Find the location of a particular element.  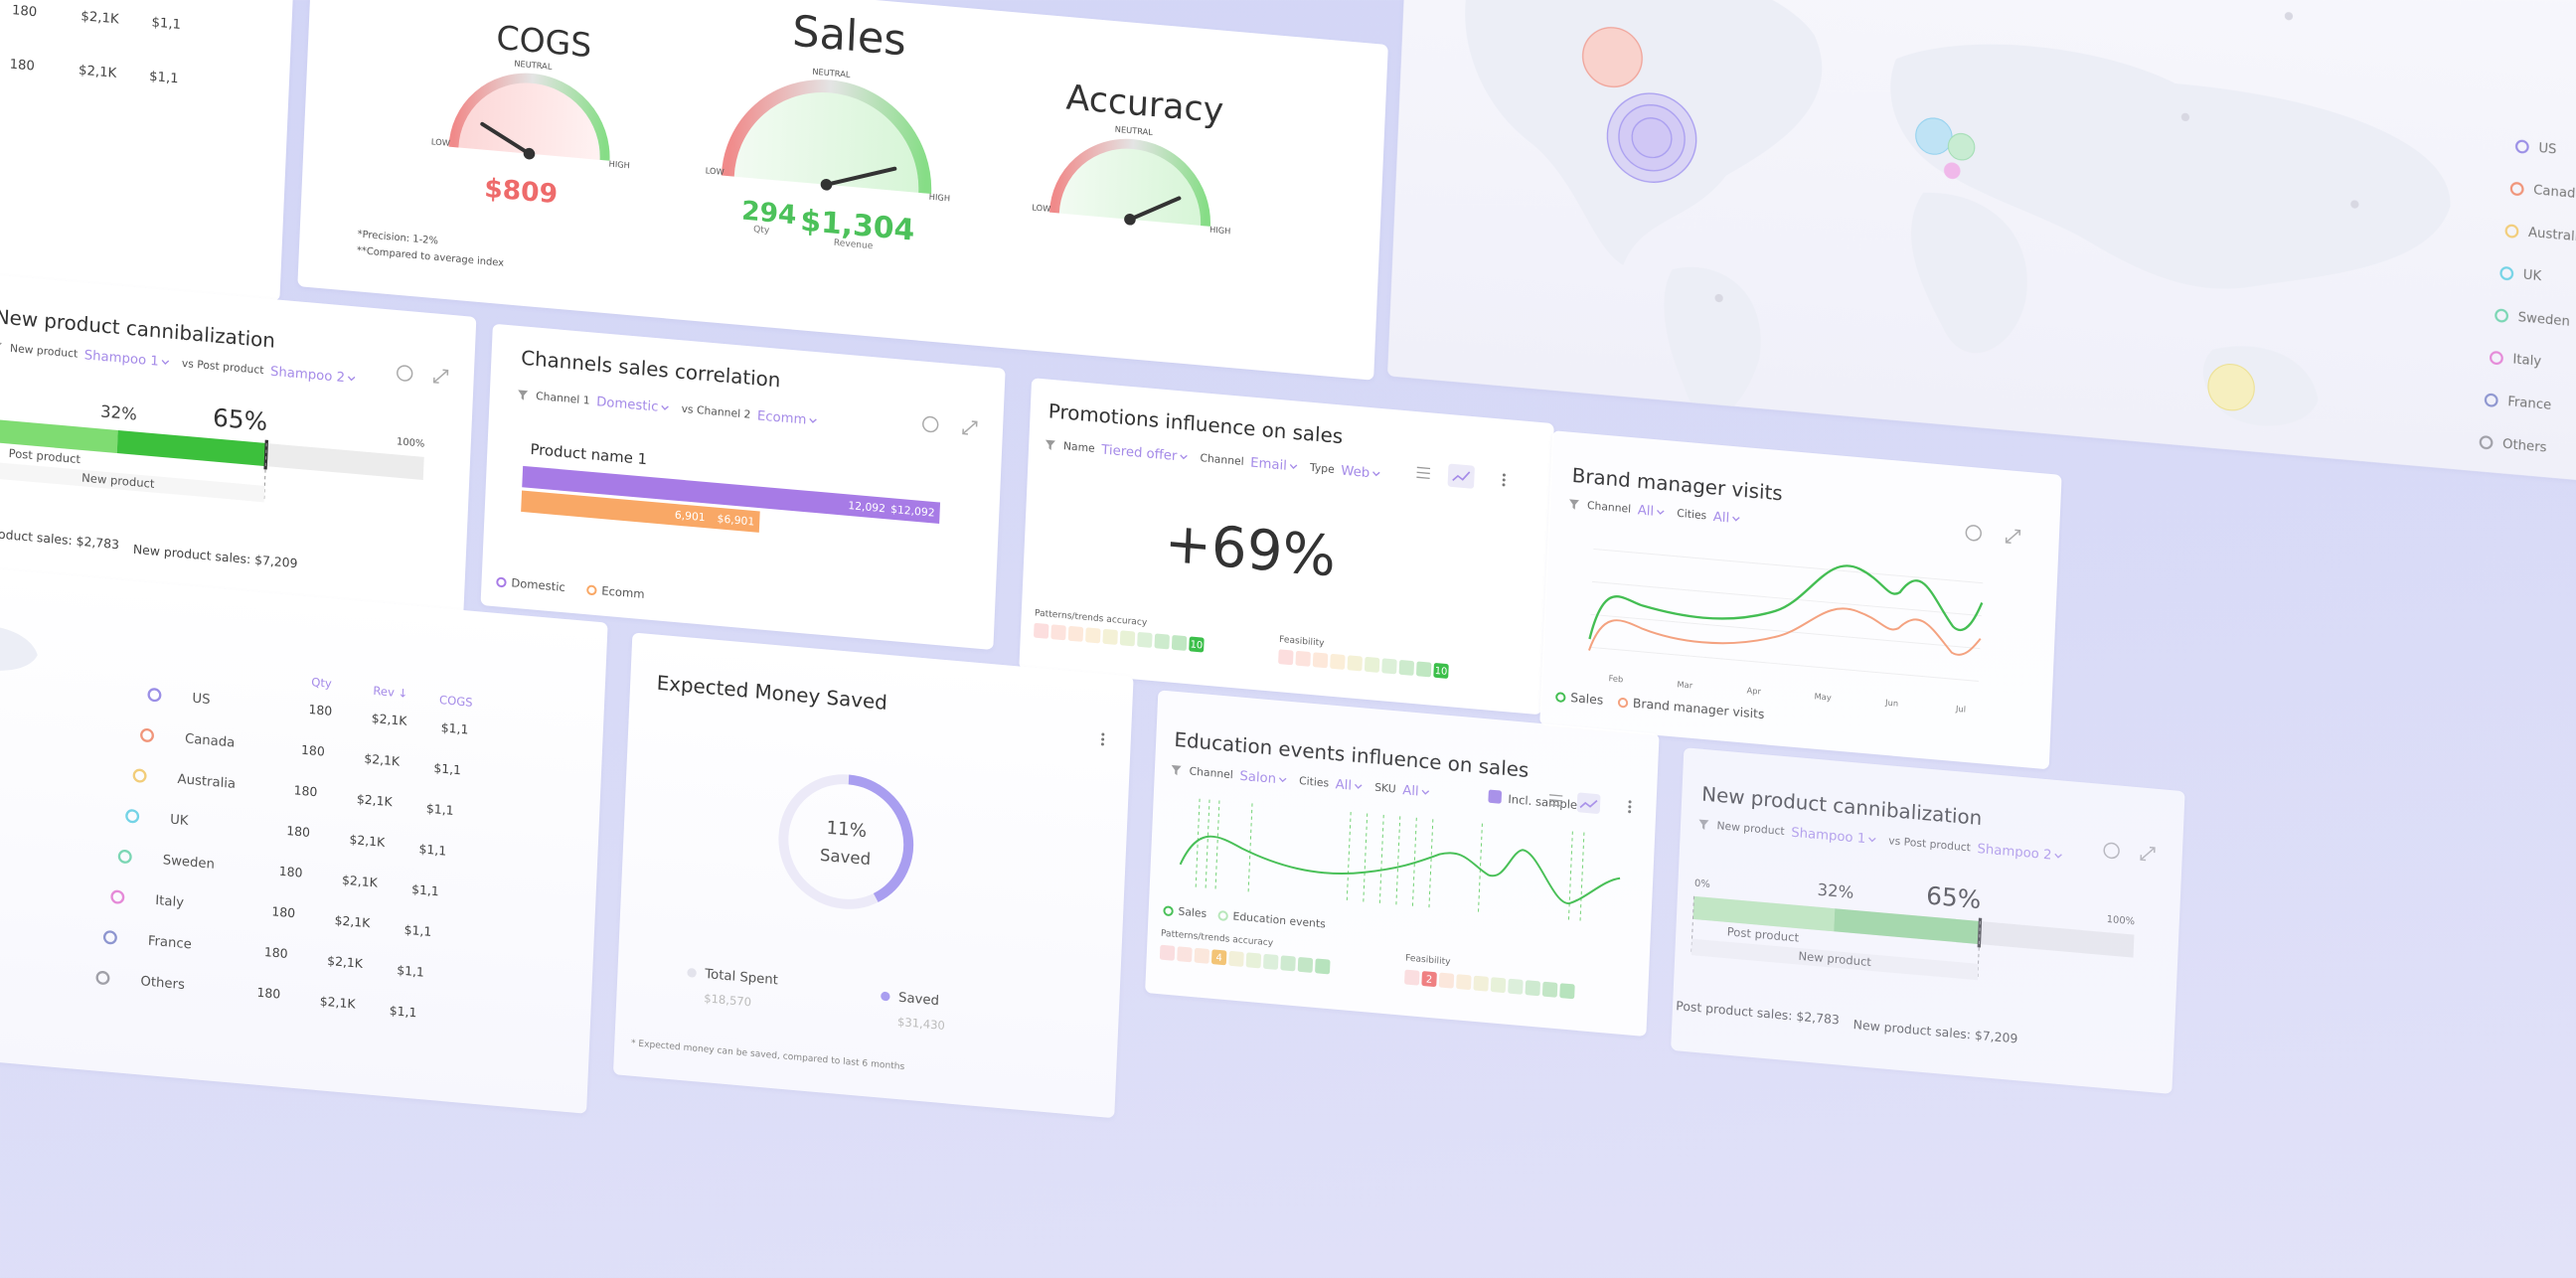

column-header: Qty is located at coordinates (321, 683).